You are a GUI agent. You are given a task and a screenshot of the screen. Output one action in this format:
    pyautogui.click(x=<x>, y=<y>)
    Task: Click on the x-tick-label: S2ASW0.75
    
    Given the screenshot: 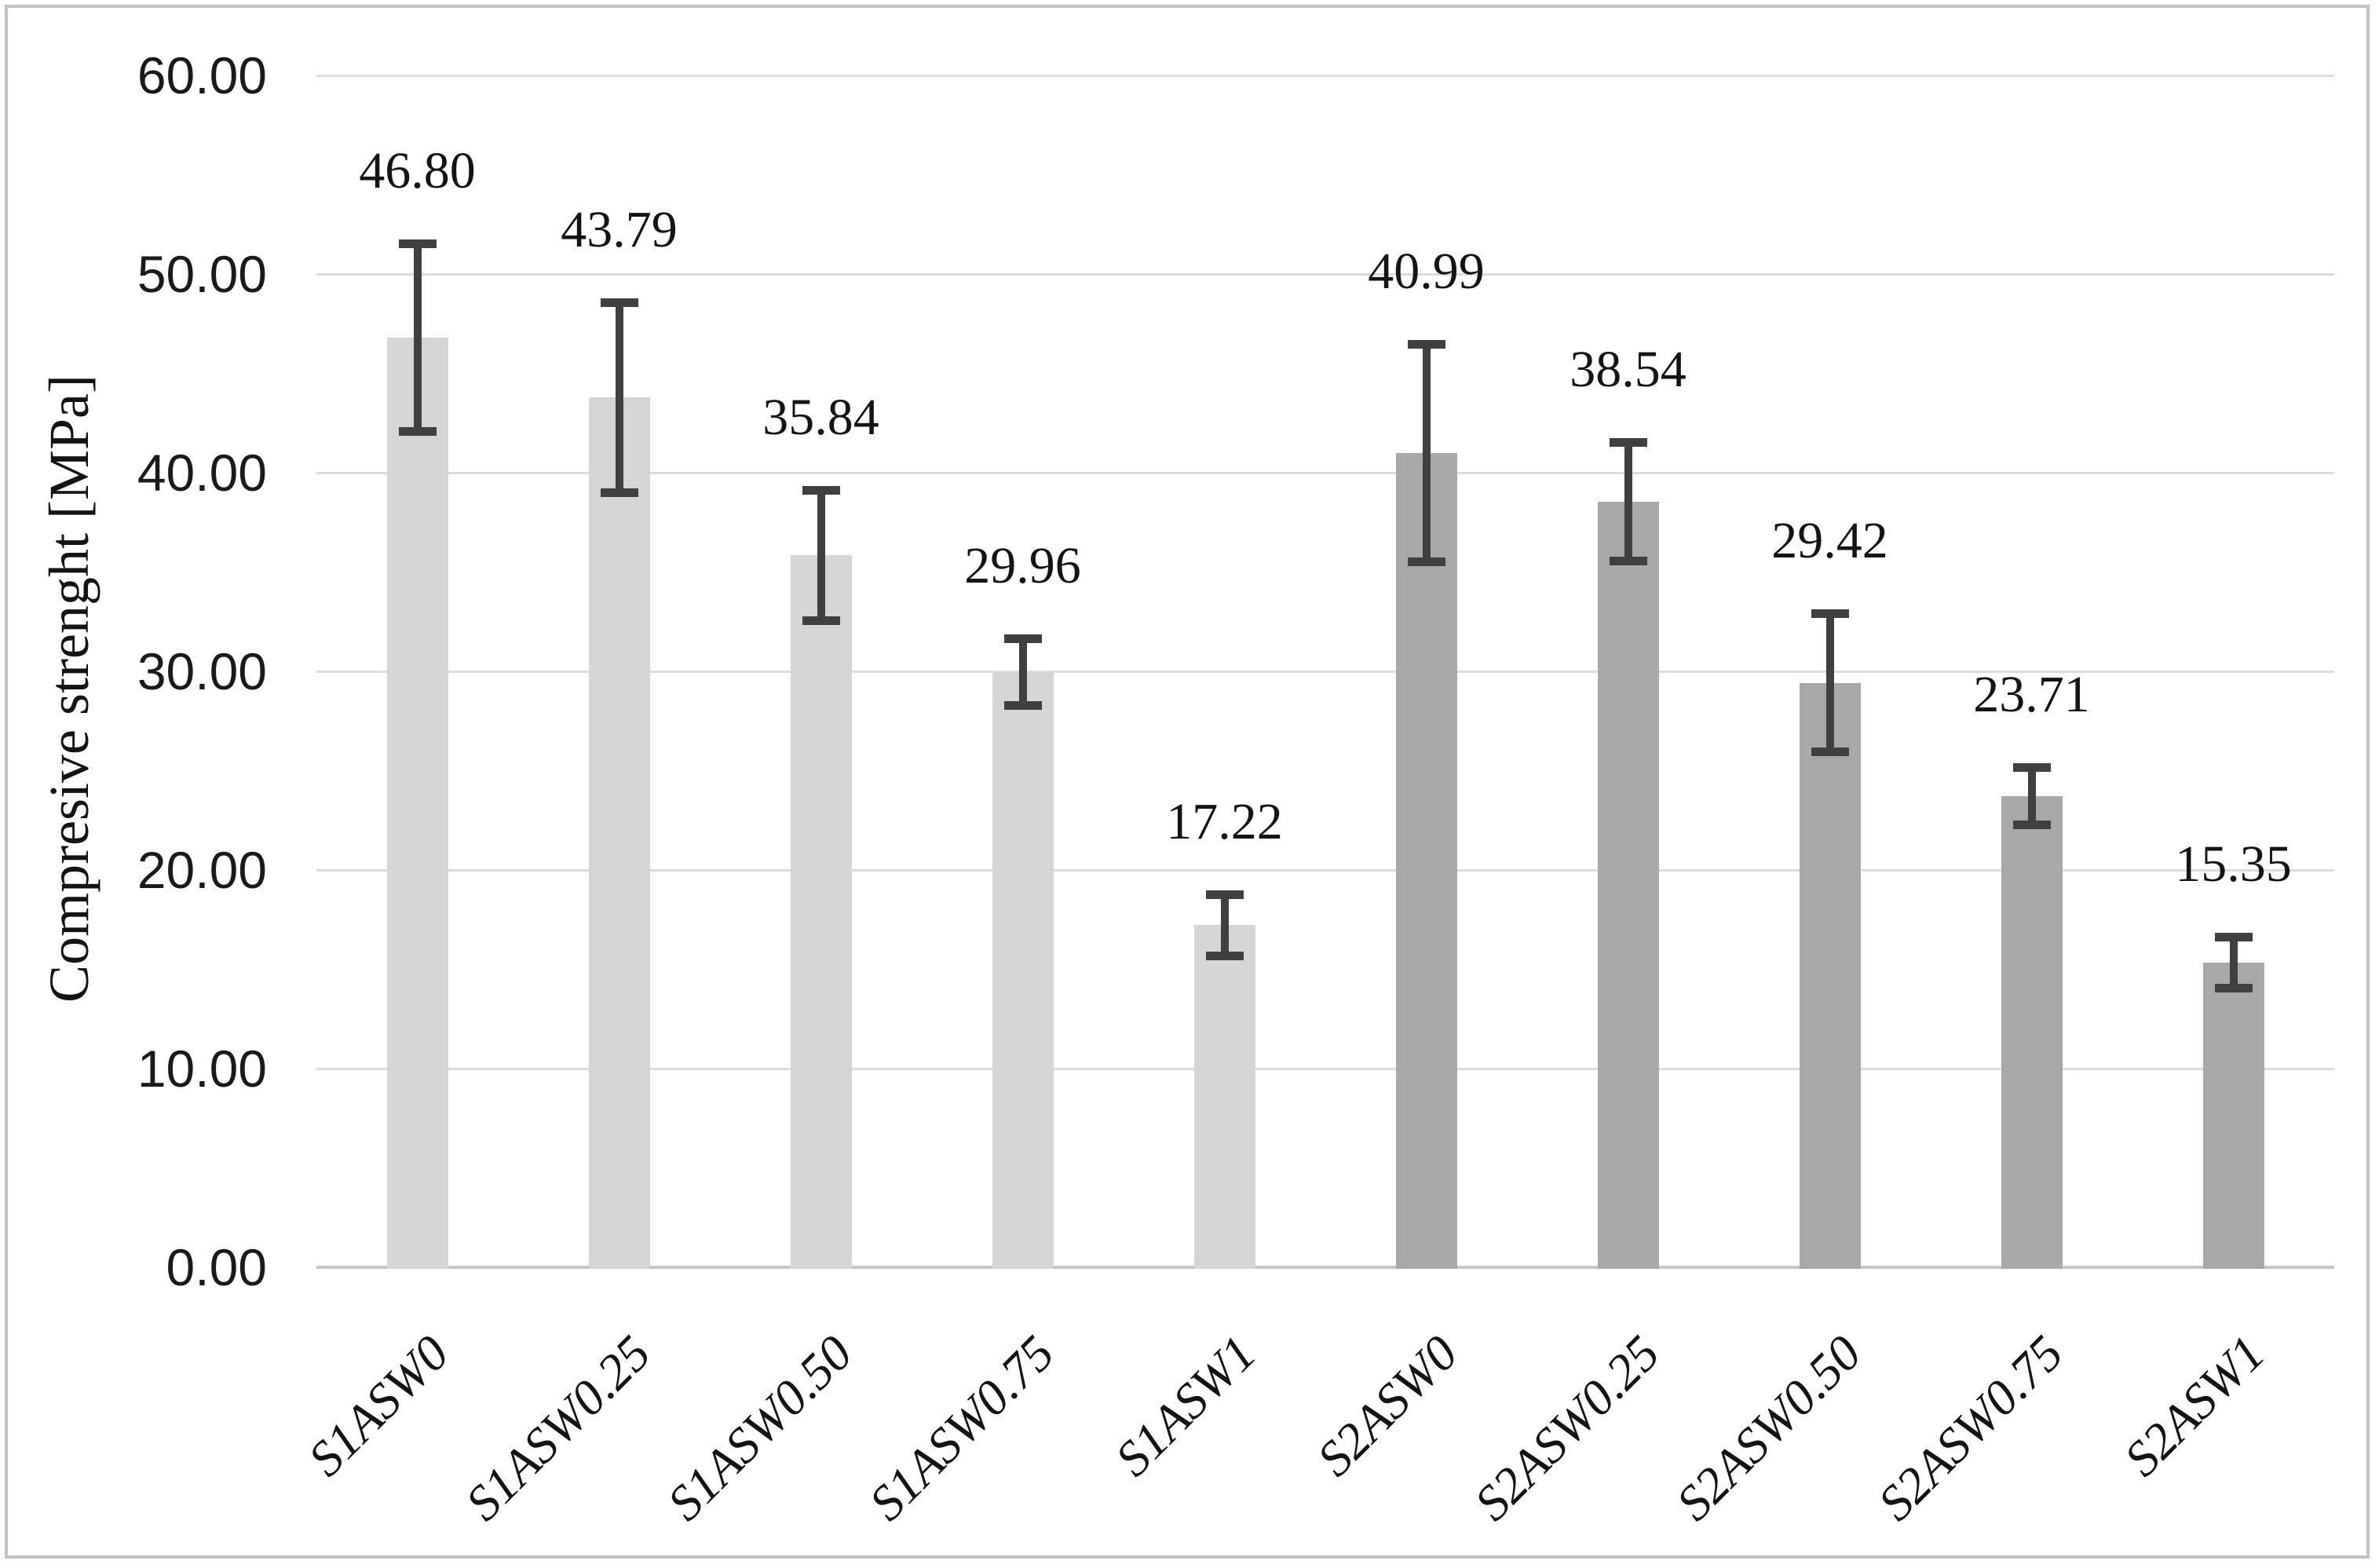 What is the action you would take?
    pyautogui.click(x=1970, y=1428)
    